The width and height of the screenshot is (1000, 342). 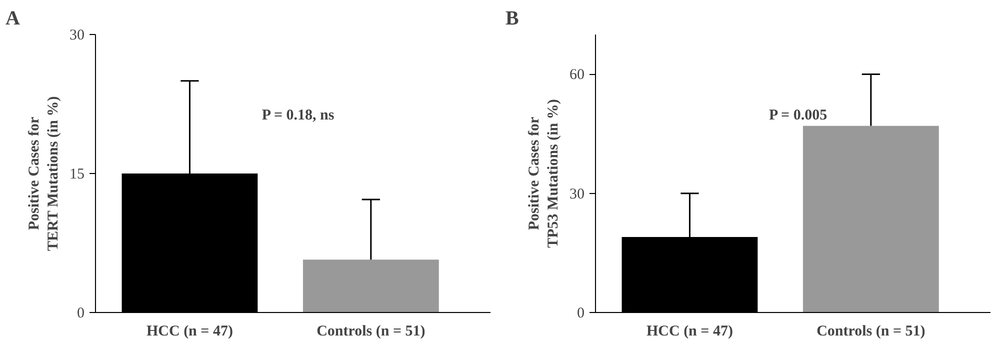 I want to click on y-tick-label: 15, so click(x=77, y=174).